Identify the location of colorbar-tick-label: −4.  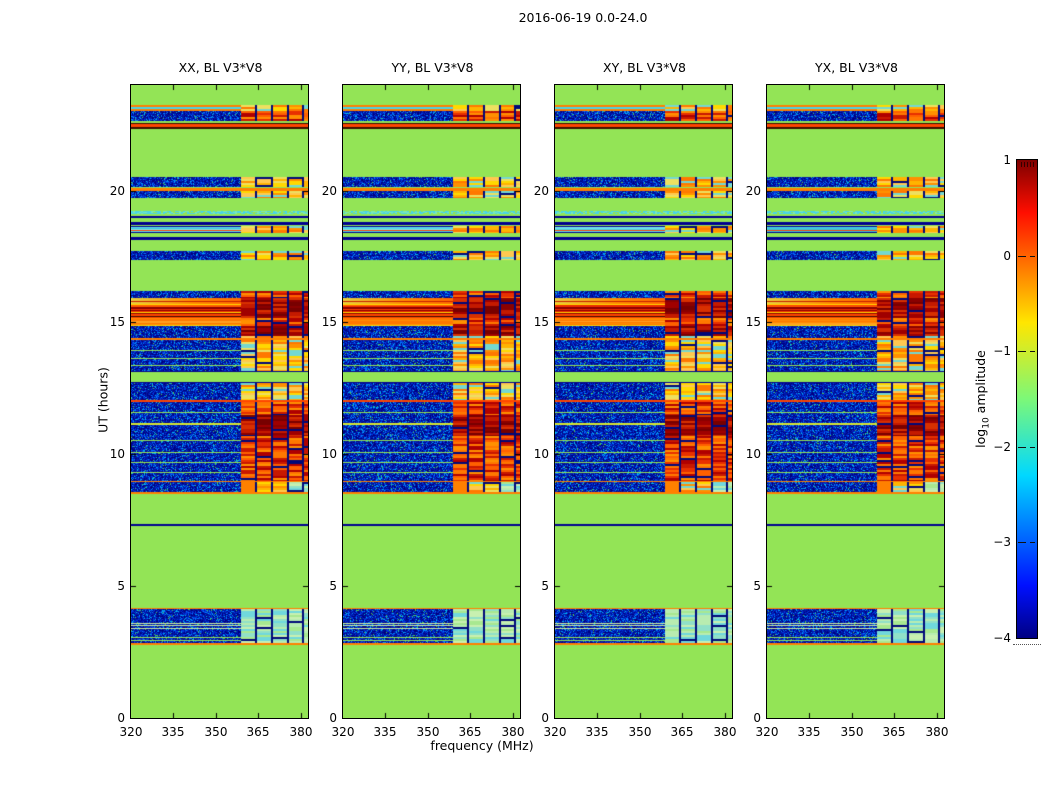
(1002, 638).